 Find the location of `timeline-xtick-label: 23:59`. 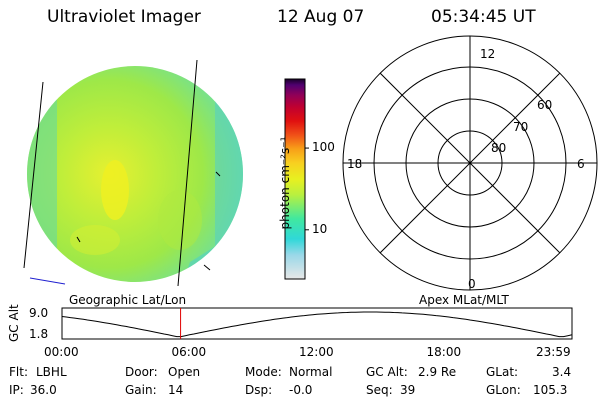

timeline-xtick-label: 23:59 is located at coordinates (553, 352).